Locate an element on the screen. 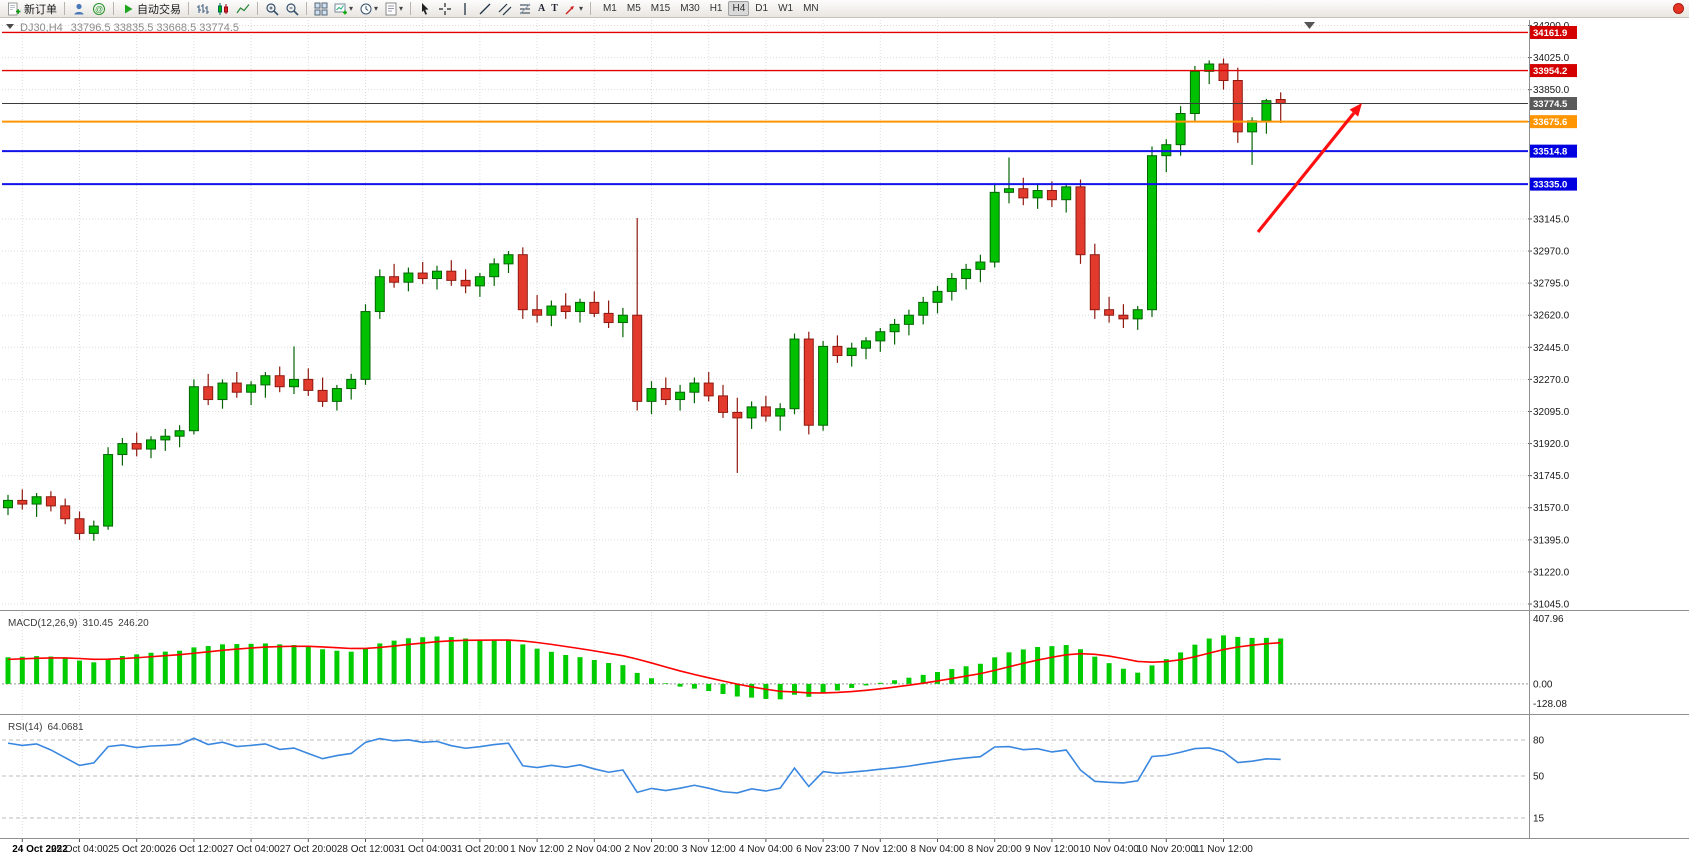  zoom-in-button is located at coordinates (272, 9).